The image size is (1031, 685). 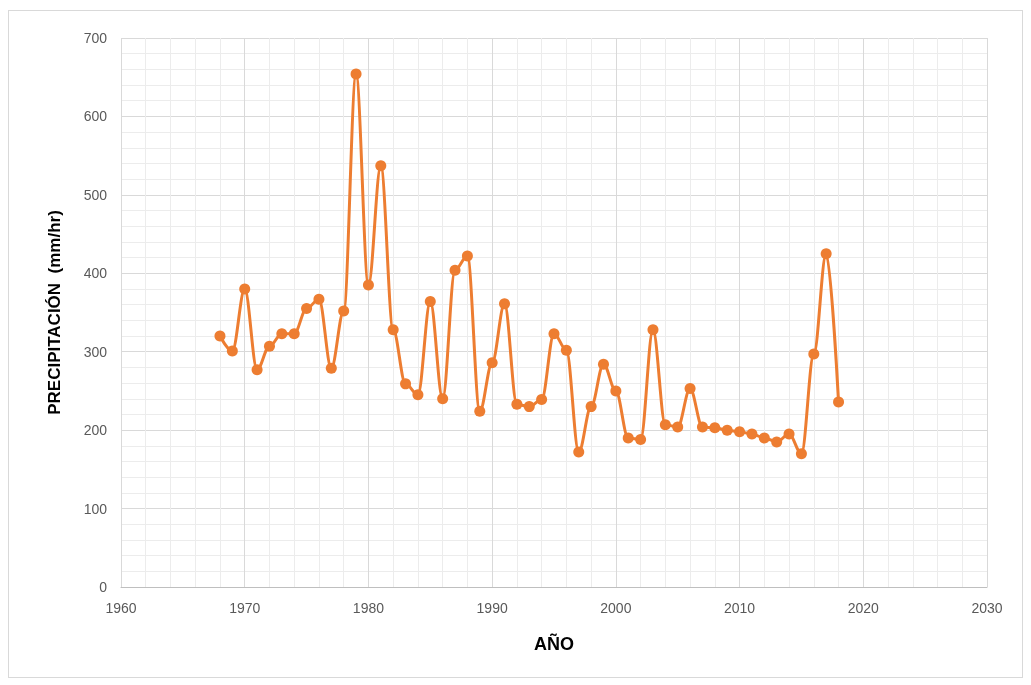 What do you see at coordinates (616, 608) in the screenshot?
I see `x-tick-label: 2000` at bounding box center [616, 608].